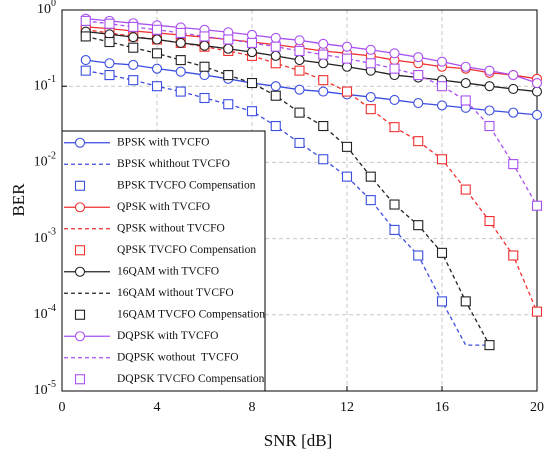 The image size is (550, 457). What do you see at coordinates (167, 336) in the screenshot?
I see `legend-label: DQPSK with TVCFO` at bounding box center [167, 336].